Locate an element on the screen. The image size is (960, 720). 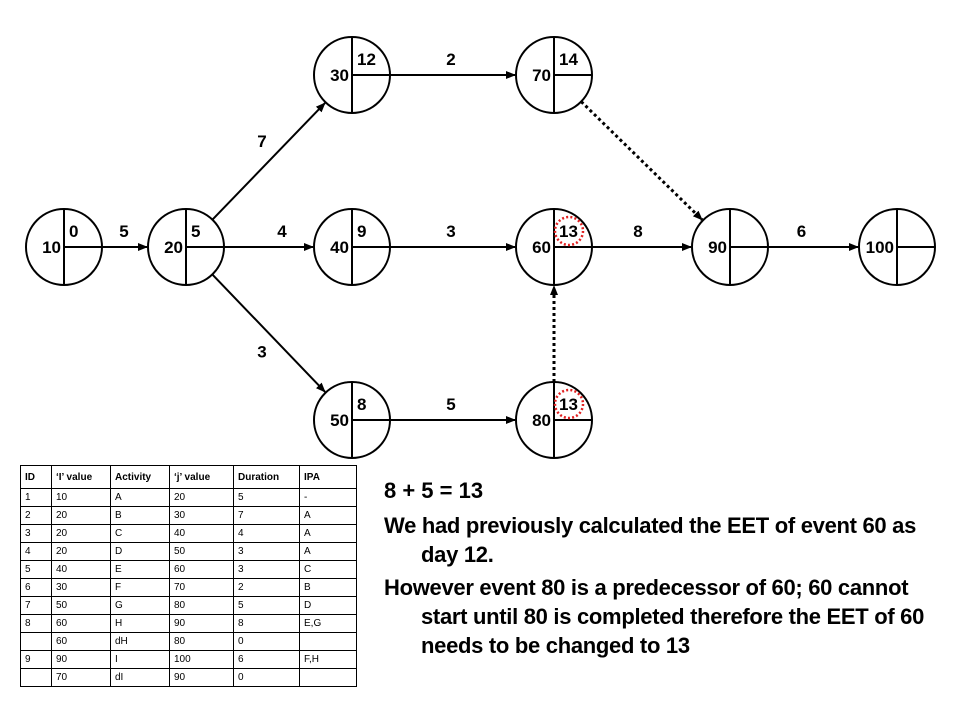
table-row: 8 60 H 90 8 E,G is located at coordinates (188, 623).